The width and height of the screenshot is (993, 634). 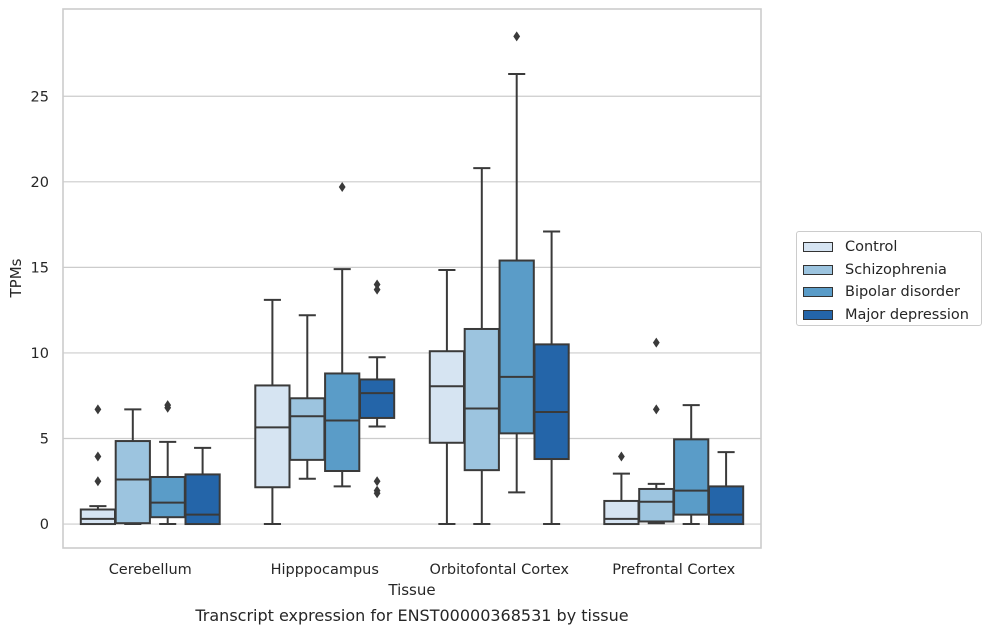 I want to click on legend-item-bipolar-disorder: Bipolar disorder, so click(x=892, y=292).